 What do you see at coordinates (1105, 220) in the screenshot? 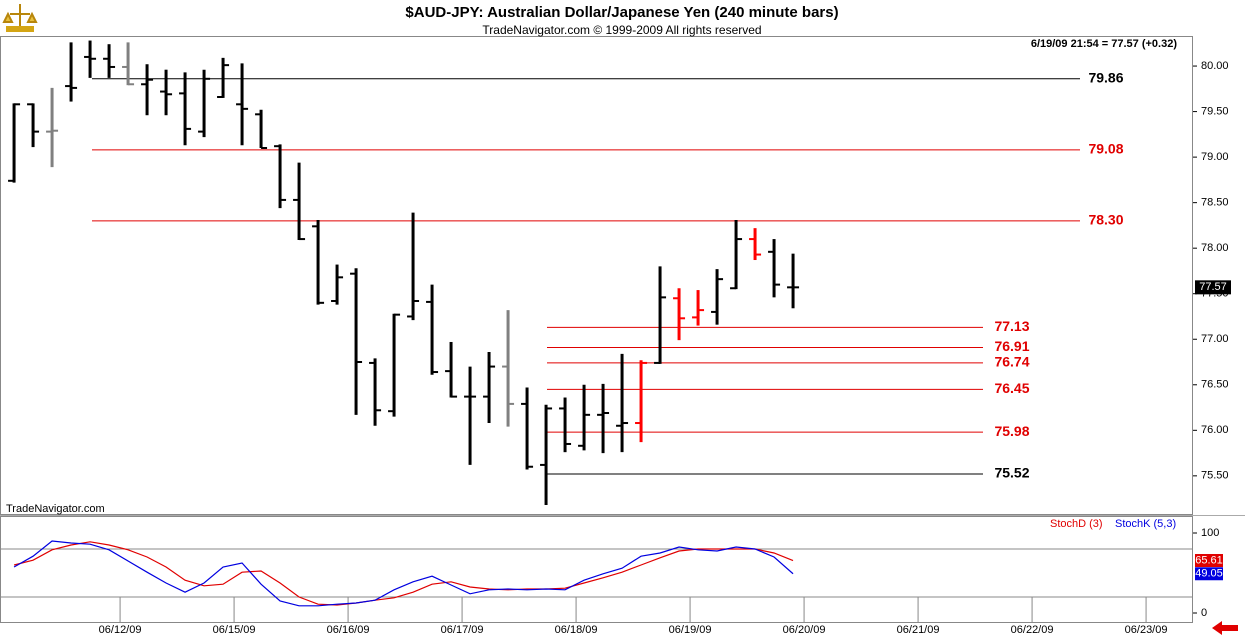
I see `level-label: 78.30` at bounding box center [1105, 220].